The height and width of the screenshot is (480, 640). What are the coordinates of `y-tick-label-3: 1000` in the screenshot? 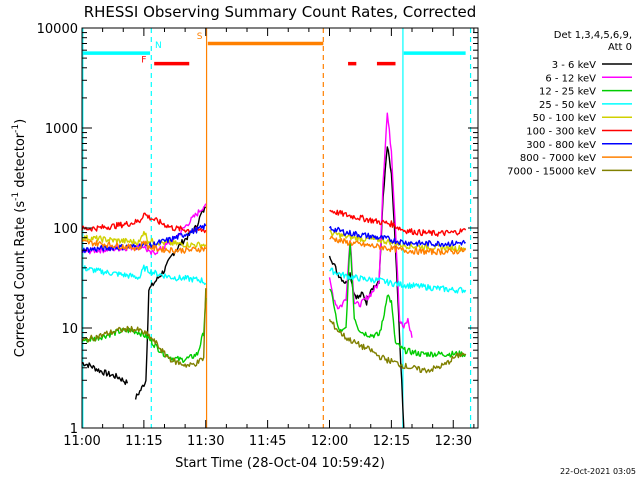 It's located at (61, 129).